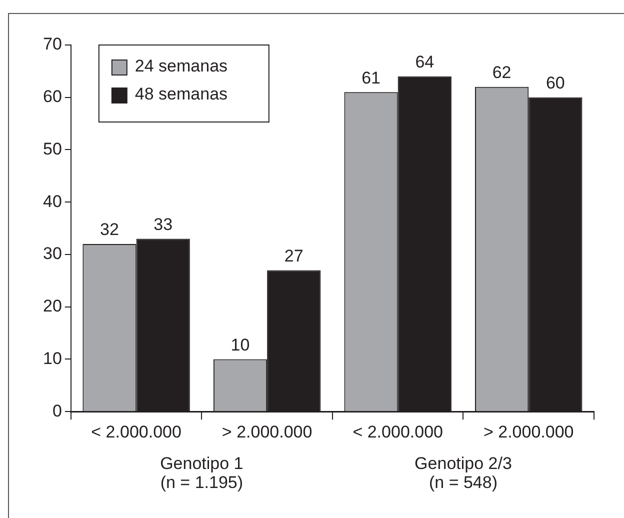  Describe the element at coordinates (371, 78) in the screenshot. I see `data-label: 61` at that location.